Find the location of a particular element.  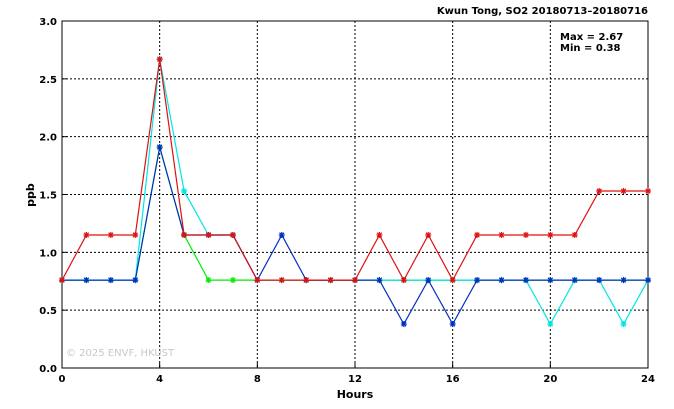

y-tick-label: 0.5 is located at coordinates (48, 311).